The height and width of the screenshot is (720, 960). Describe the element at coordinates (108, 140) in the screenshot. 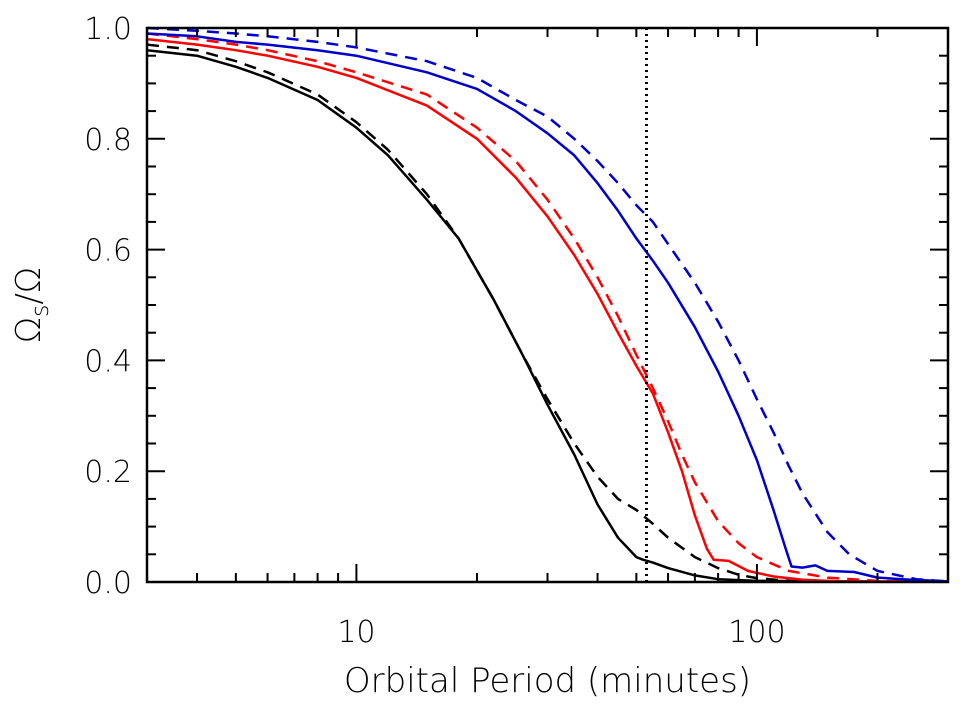

I see `y-tick-label: 0.8` at that location.